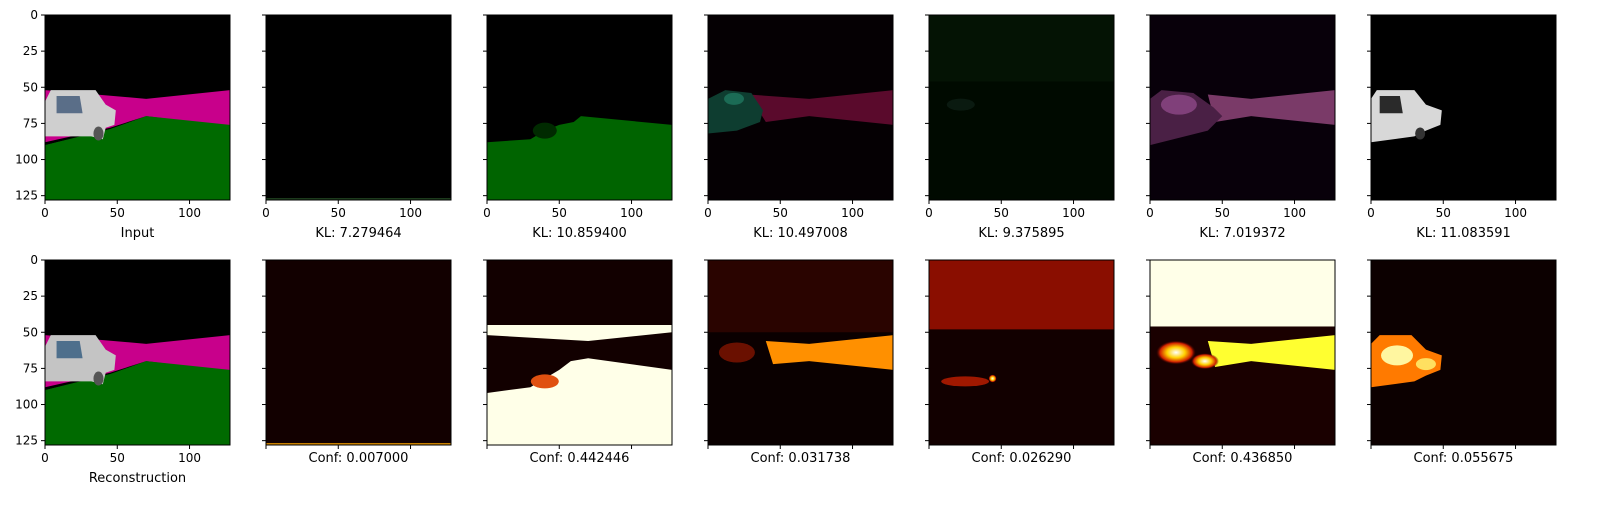 Image resolution: width=1609 pixels, height=509 pixels. I want to click on panel-caption: Conf: 0.026290, so click(1022, 458).